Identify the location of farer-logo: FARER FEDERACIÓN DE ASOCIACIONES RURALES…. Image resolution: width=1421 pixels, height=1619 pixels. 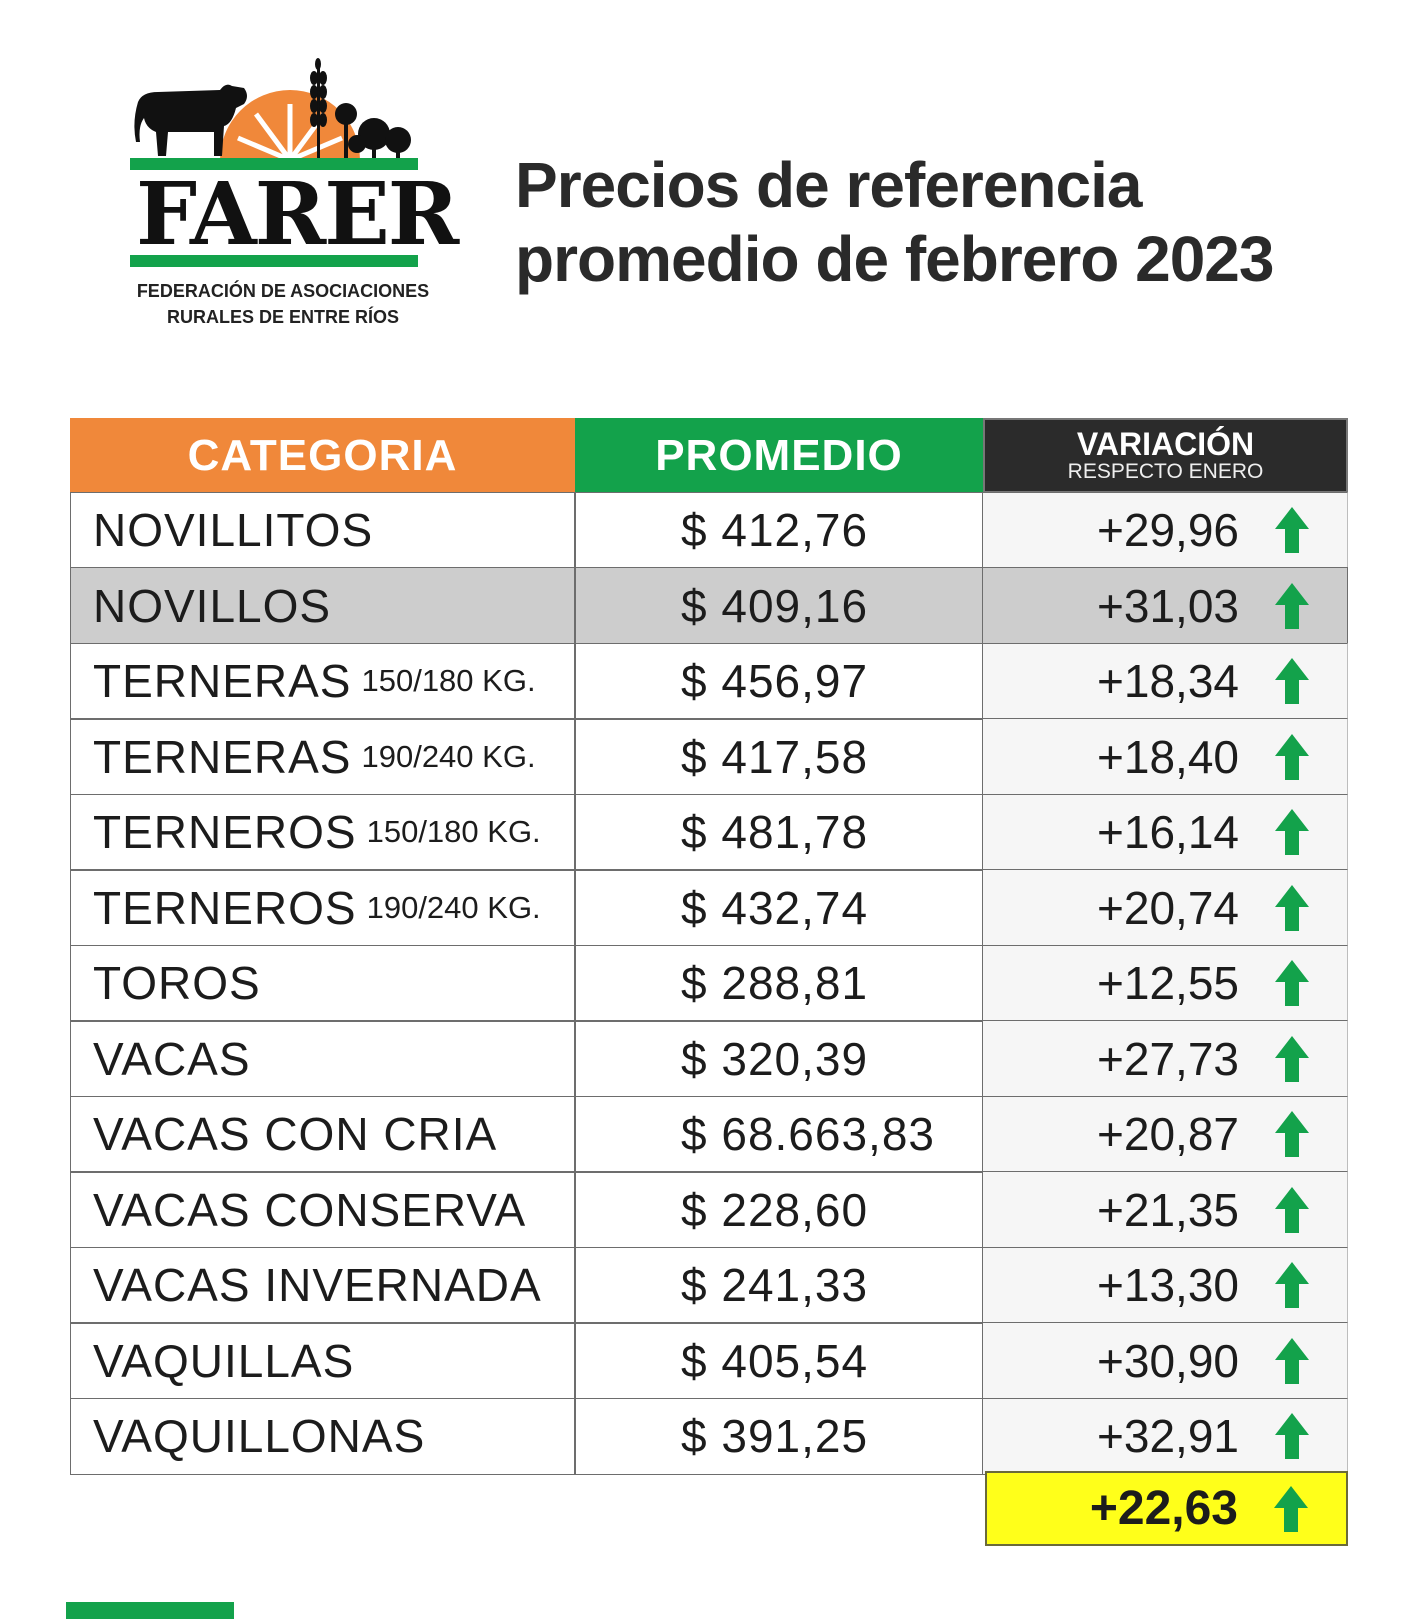
(293, 197).